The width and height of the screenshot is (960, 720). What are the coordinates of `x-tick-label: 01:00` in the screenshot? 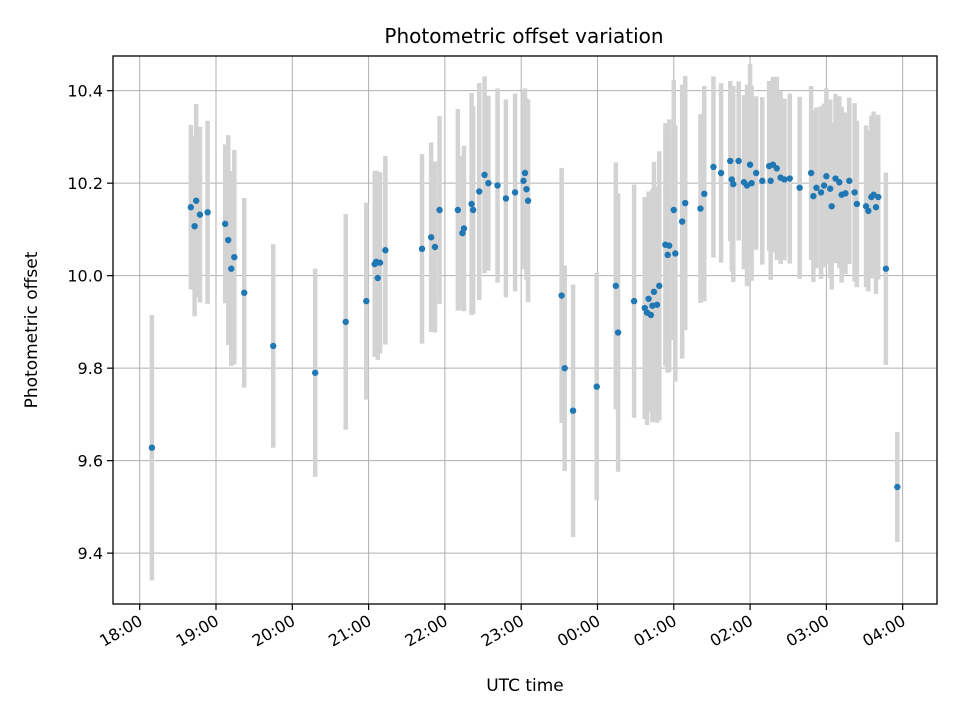 It's located at (654, 631).